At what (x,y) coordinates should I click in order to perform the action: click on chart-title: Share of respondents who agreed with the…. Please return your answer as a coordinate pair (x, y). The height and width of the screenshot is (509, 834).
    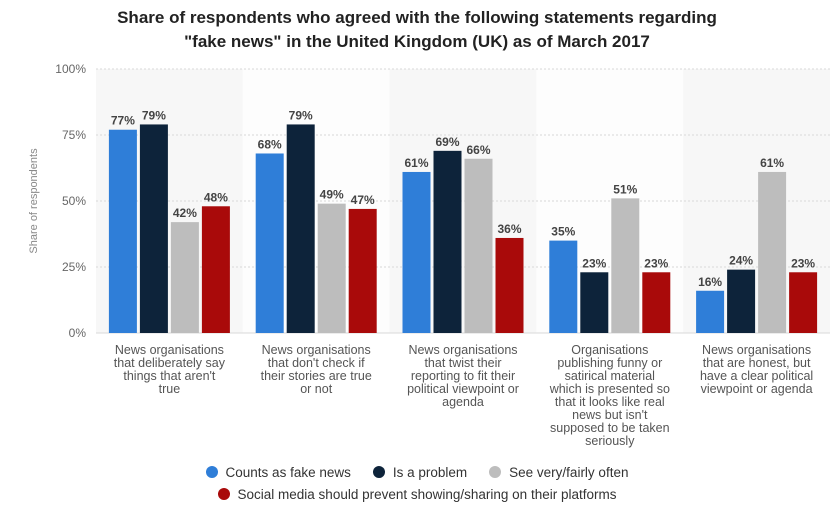
    Looking at the image, I should click on (417, 30).